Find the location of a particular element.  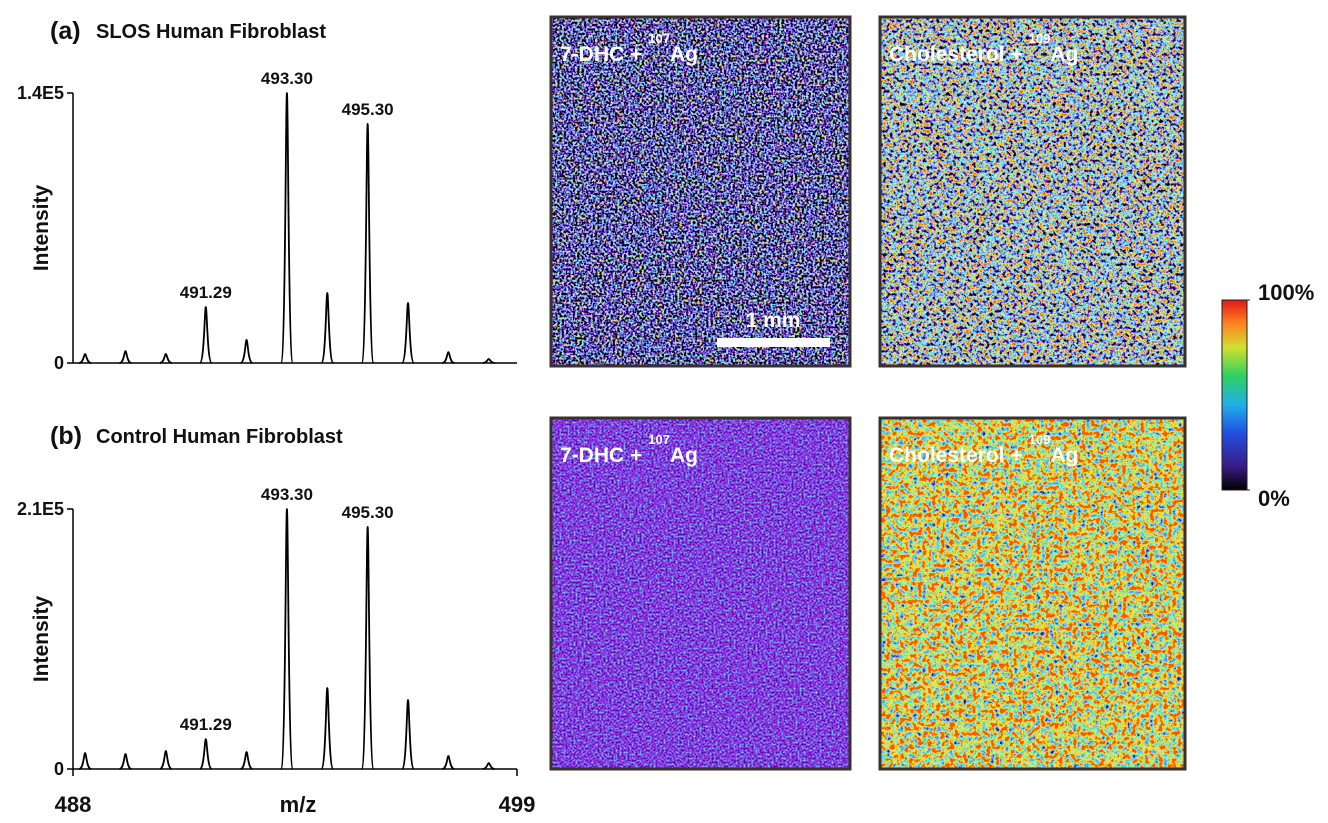

x-axis-label: m/z is located at coordinates (298, 804).